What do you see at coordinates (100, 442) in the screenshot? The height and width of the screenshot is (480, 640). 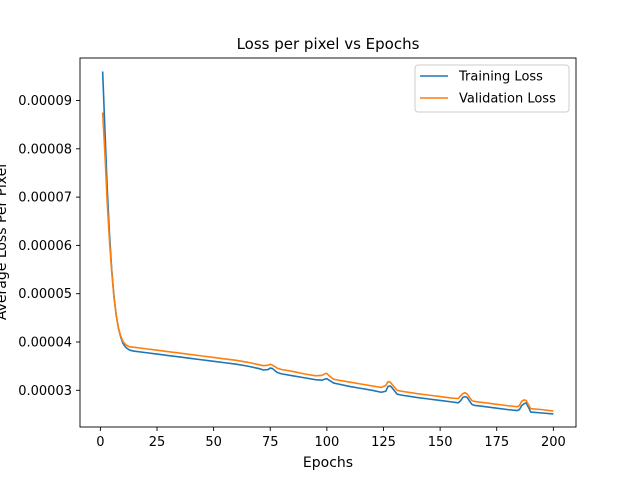 I see `x-tick-label: 0` at bounding box center [100, 442].